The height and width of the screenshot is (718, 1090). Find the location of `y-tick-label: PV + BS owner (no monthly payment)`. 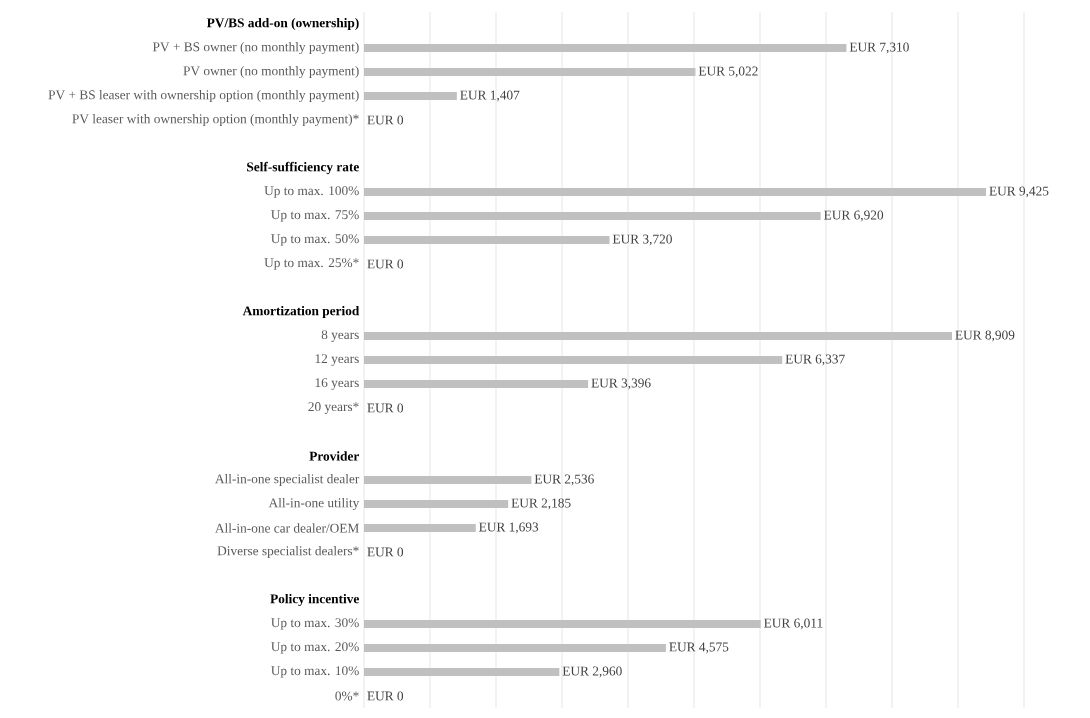

y-tick-label: PV + BS owner (no monthly payment) is located at coordinates (255, 48).